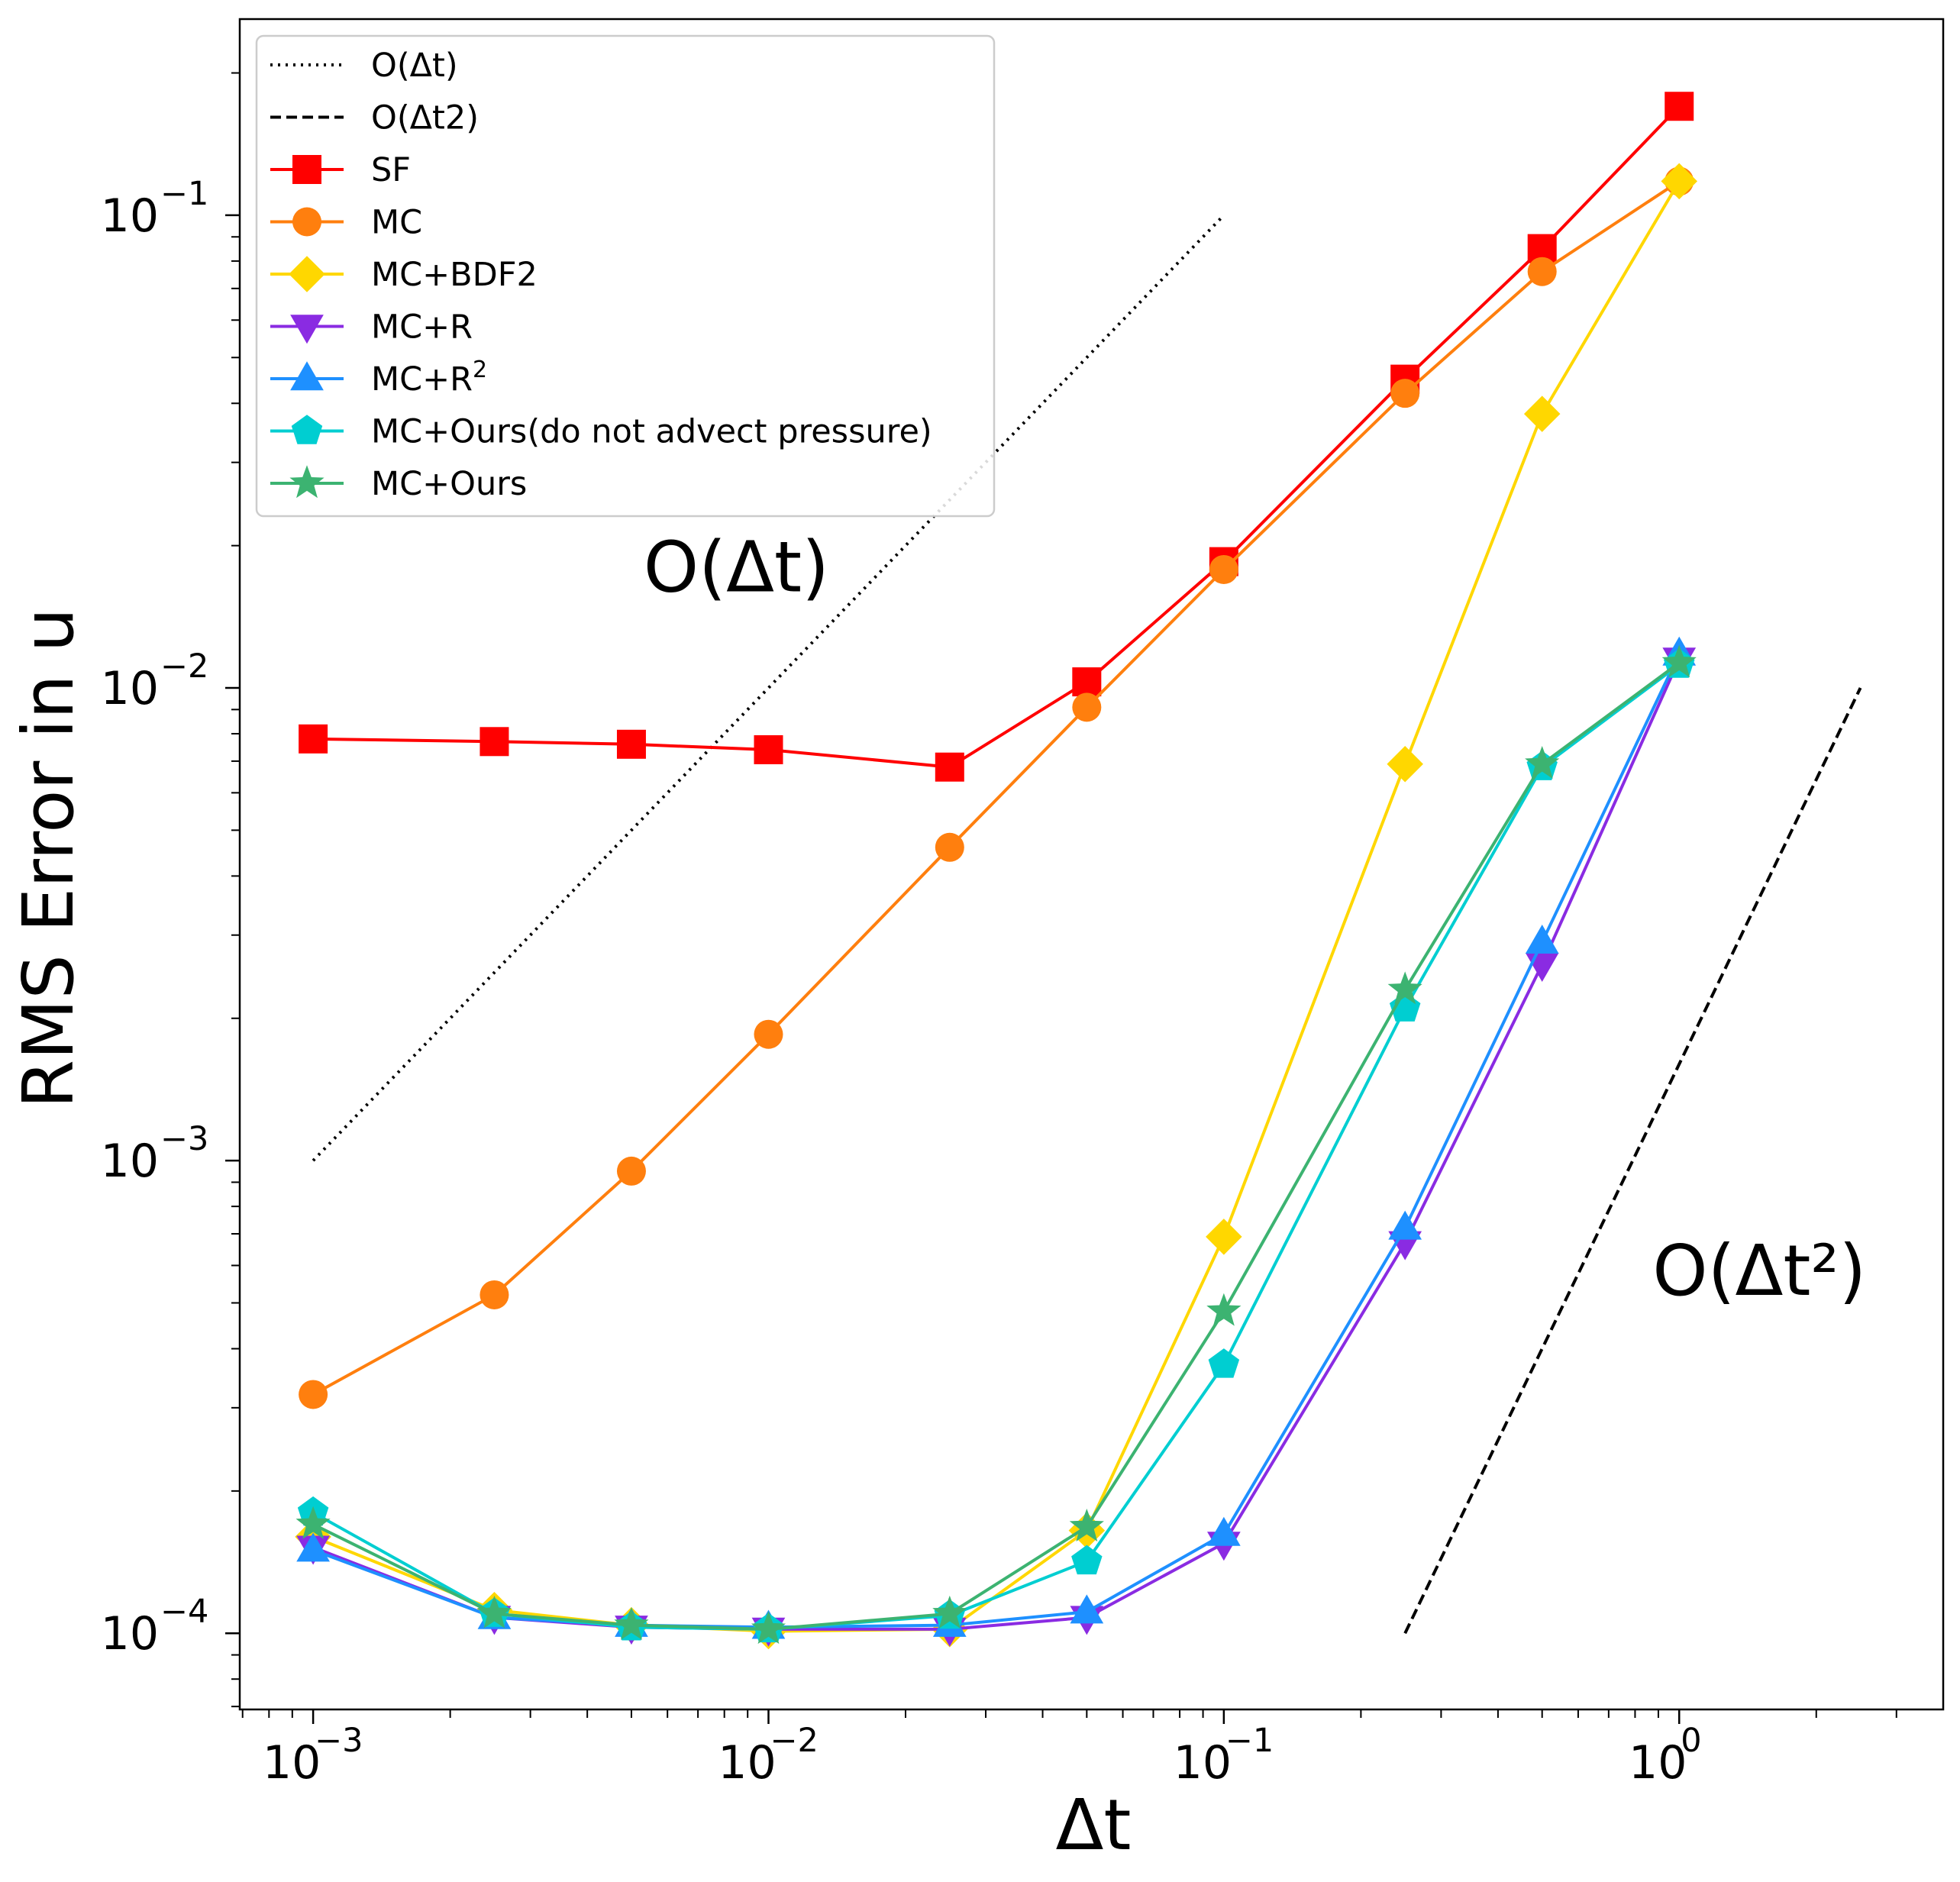 Image resolution: width=1960 pixels, height=1882 pixels. Describe the element at coordinates (130, 688) in the screenshot. I see `y-tick-label-3: 10` at that location.